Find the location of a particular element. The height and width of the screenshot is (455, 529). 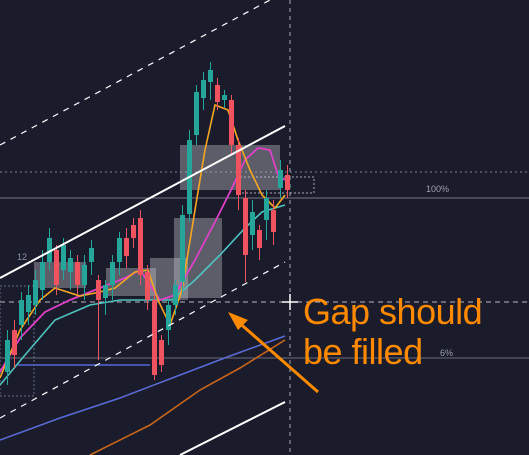

fib-label-side: 12 is located at coordinates (22, 257).